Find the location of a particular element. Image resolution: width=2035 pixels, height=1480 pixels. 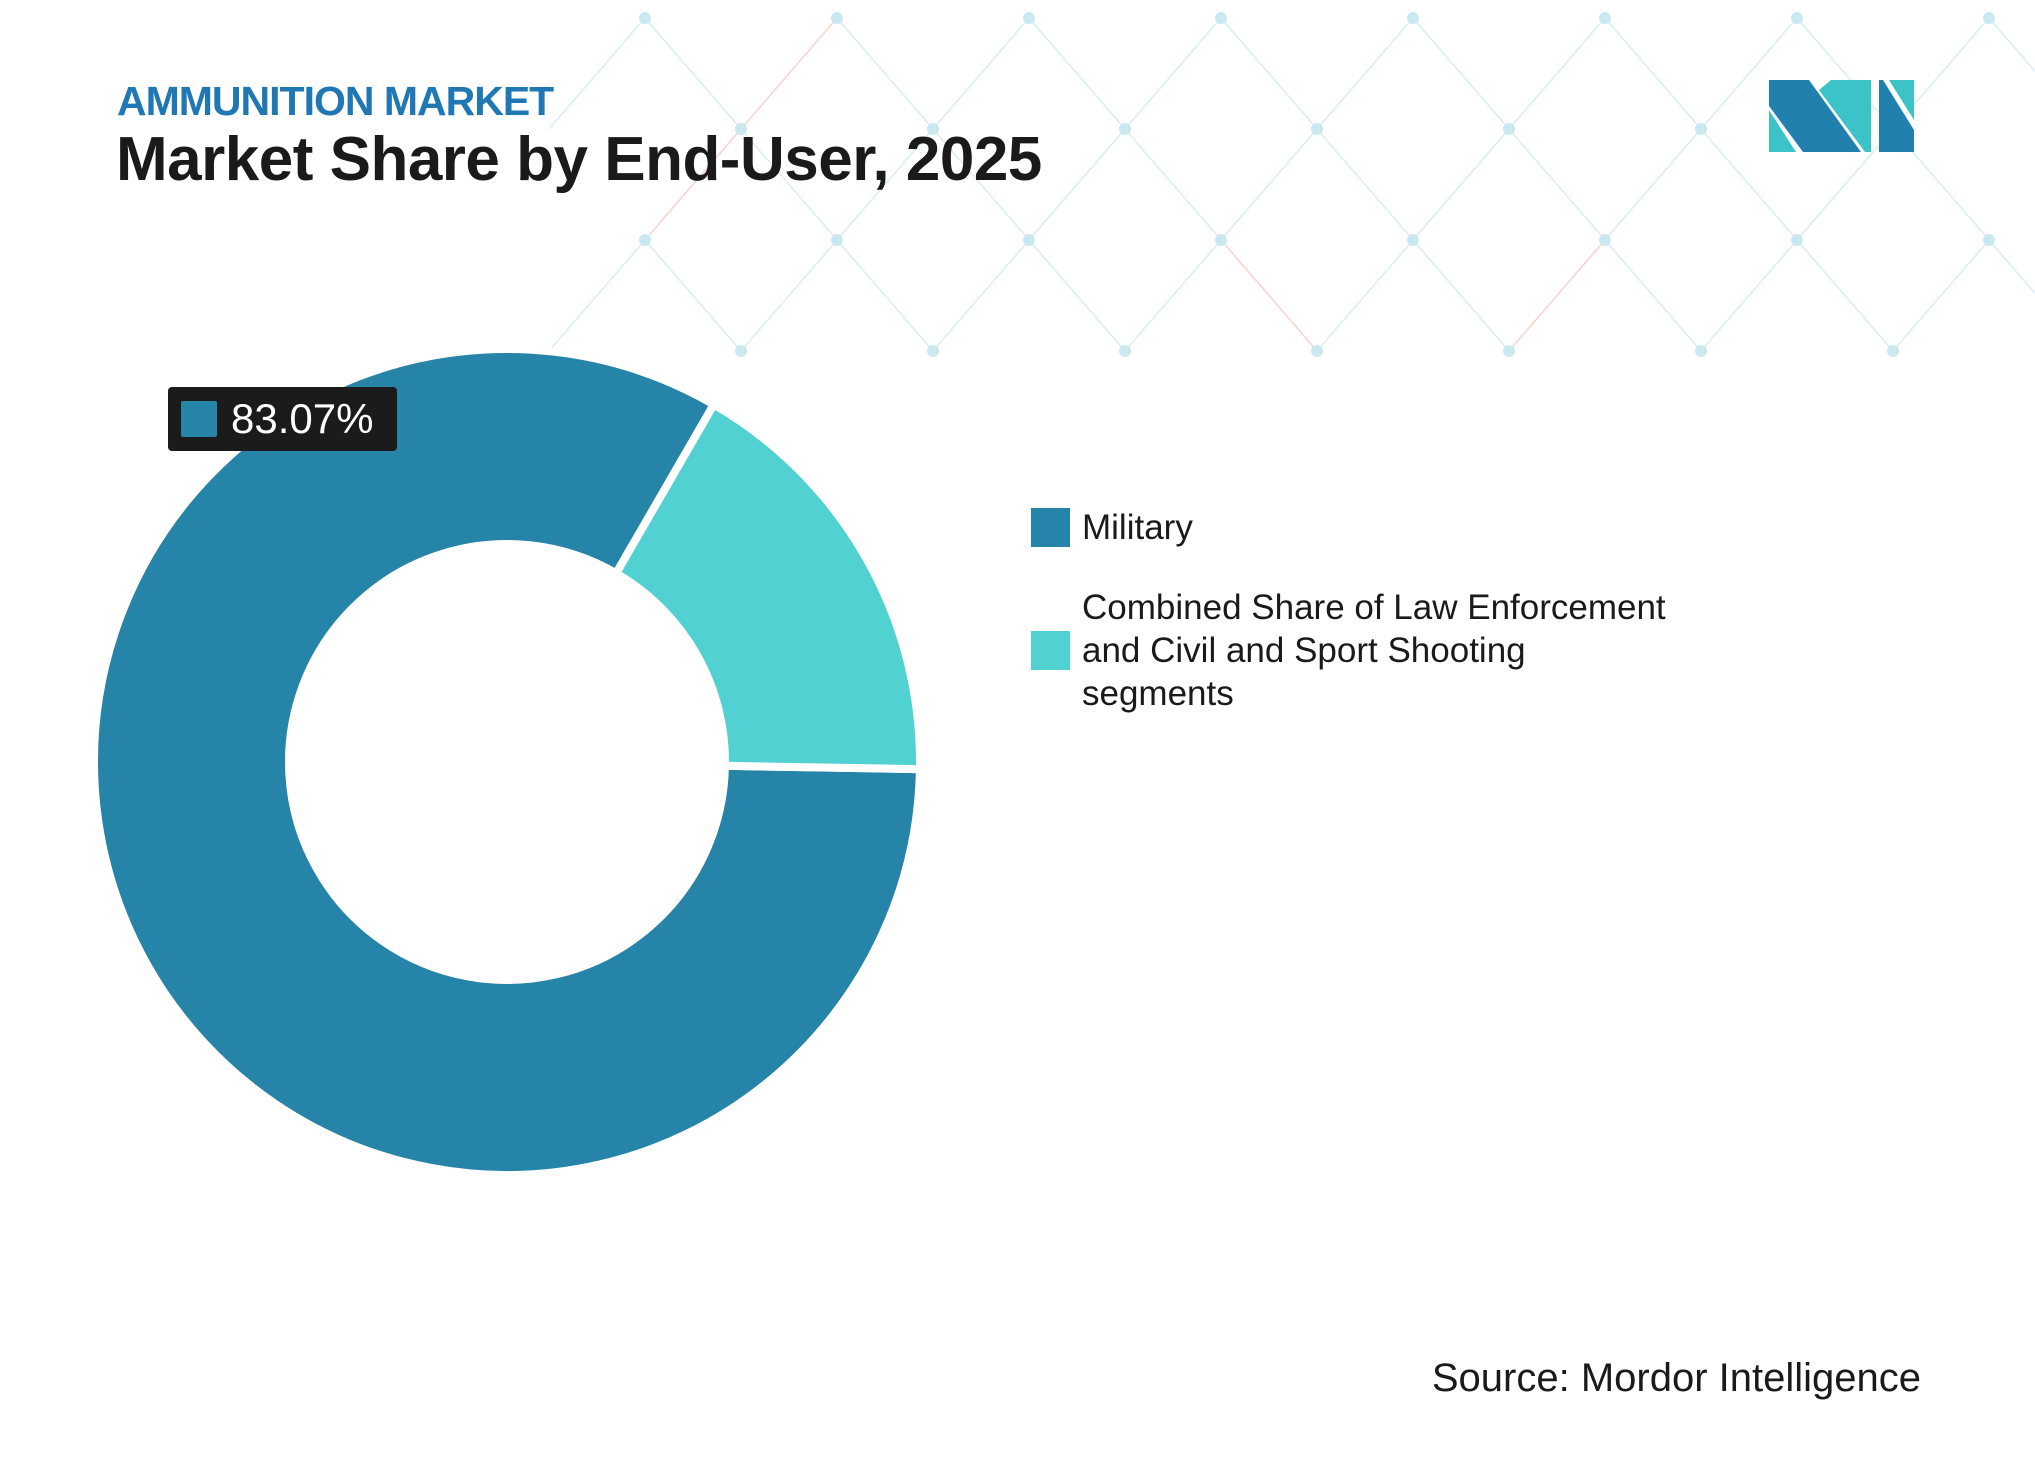

mordor-intelligence-logo is located at coordinates (1842, 116).